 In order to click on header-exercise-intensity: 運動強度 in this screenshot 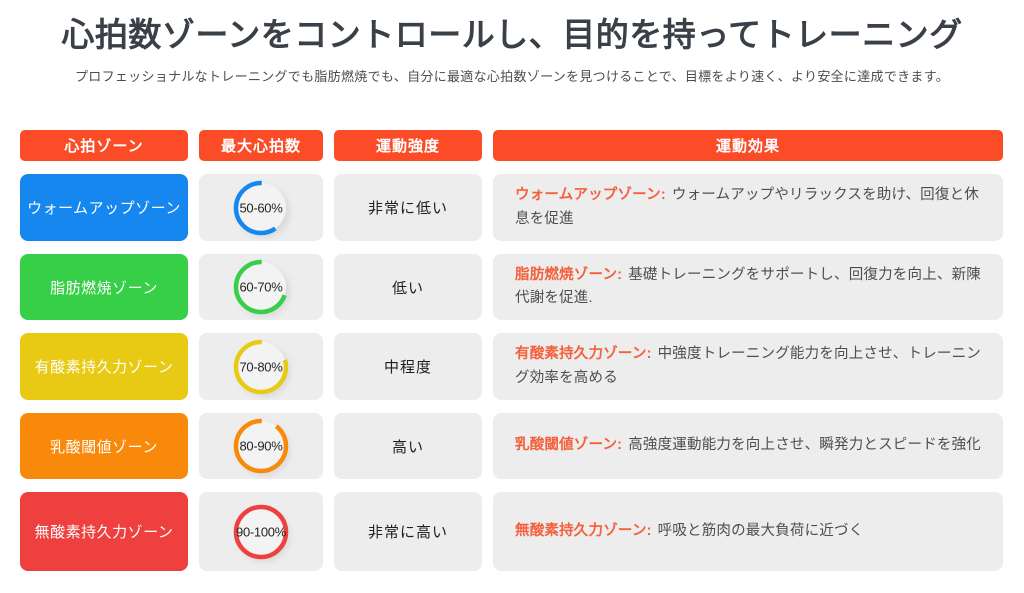, I will do `click(408, 145)`.